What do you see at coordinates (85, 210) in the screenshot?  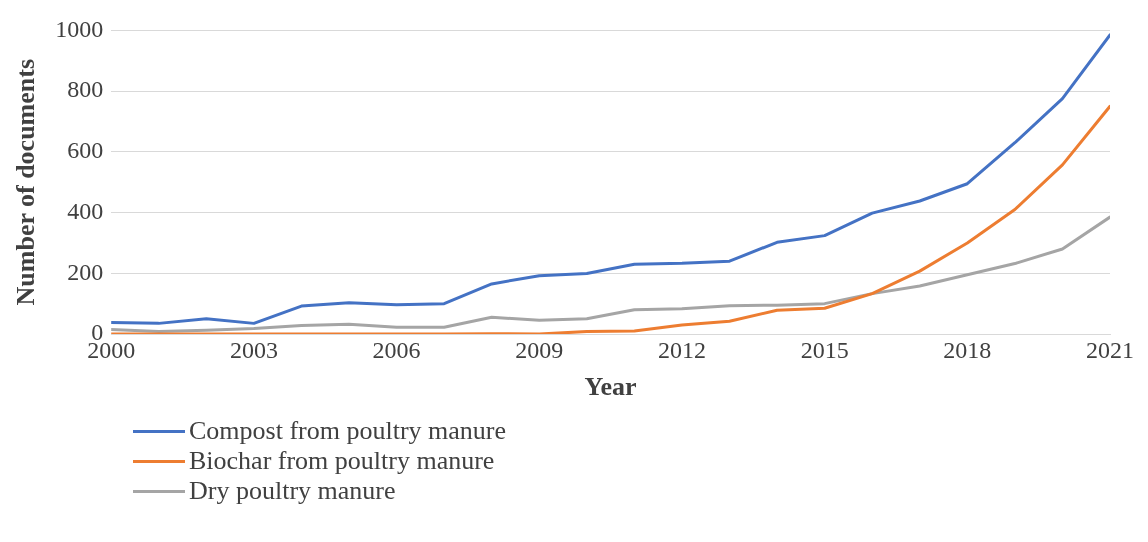 I see `y-tick-label: 400` at bounding box center [85, 210].